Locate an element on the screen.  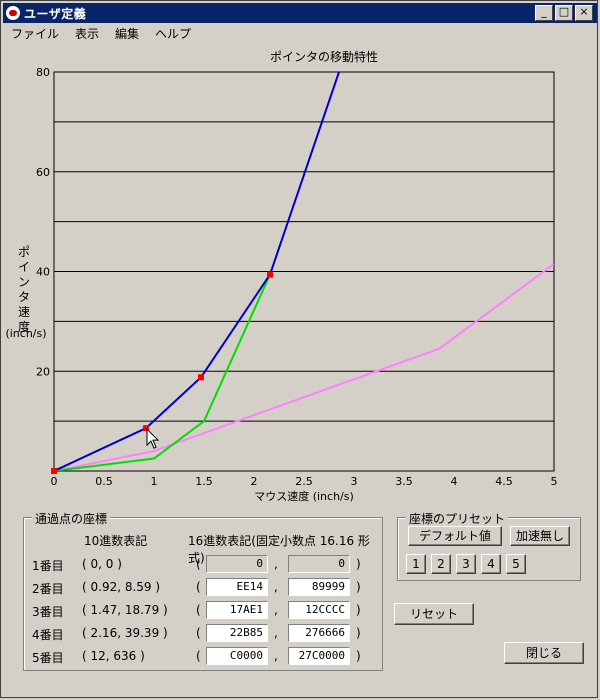
hex-x-field: 17AE1 is located at coordinates (237, 610).